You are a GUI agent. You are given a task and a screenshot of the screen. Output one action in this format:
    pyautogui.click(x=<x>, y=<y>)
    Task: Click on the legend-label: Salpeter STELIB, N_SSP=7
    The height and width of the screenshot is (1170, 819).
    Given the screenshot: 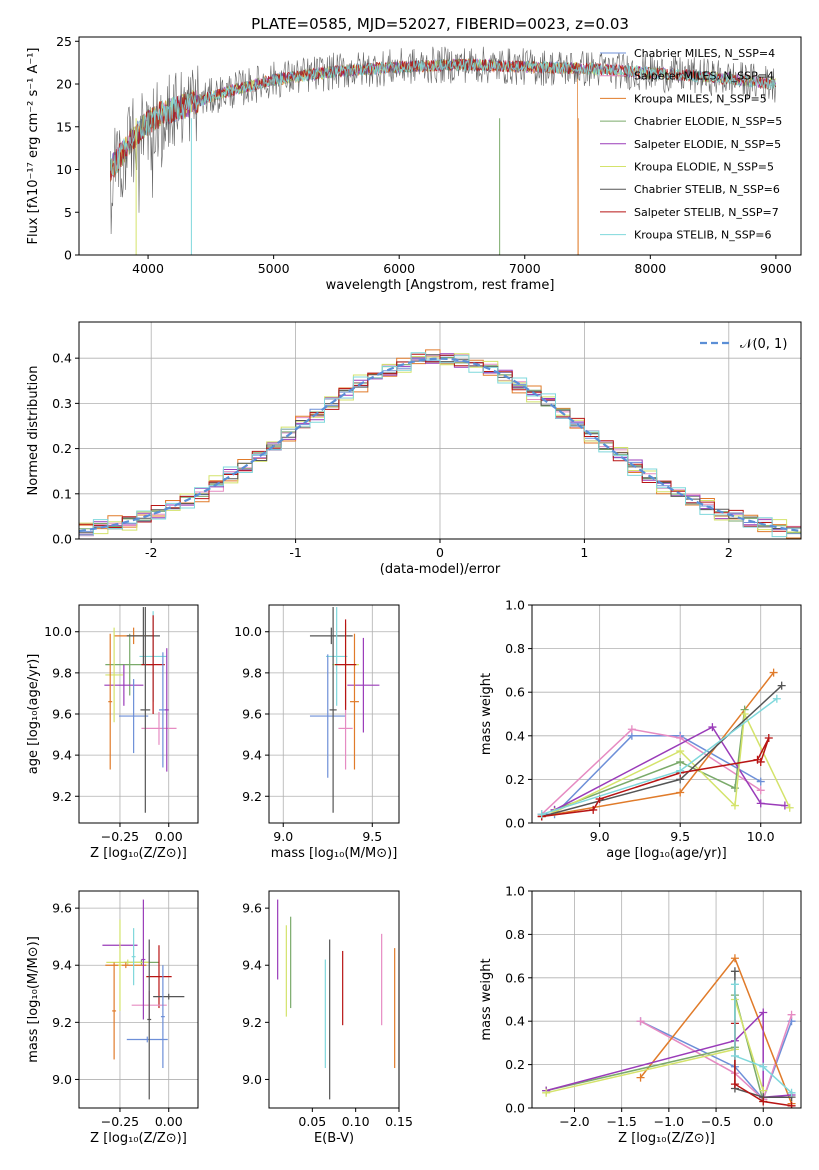 What is the action you would take?
    pyautogui.click(x=706, y=212)
    